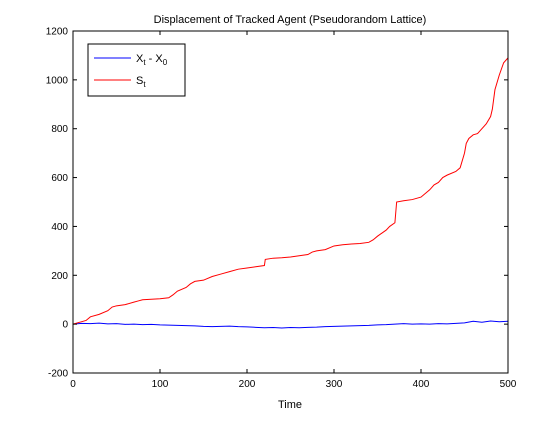  I want to click on x-axis-label: Time, so click(290, 405).